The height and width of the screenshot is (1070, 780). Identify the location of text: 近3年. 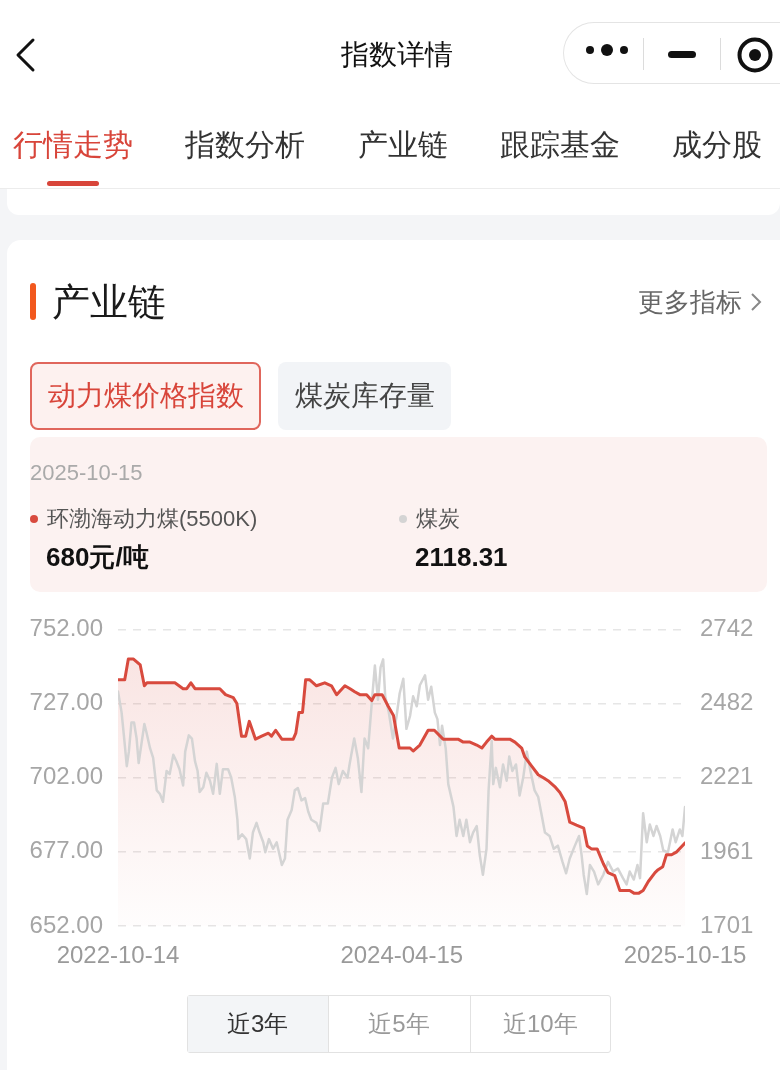
(257, 1023).